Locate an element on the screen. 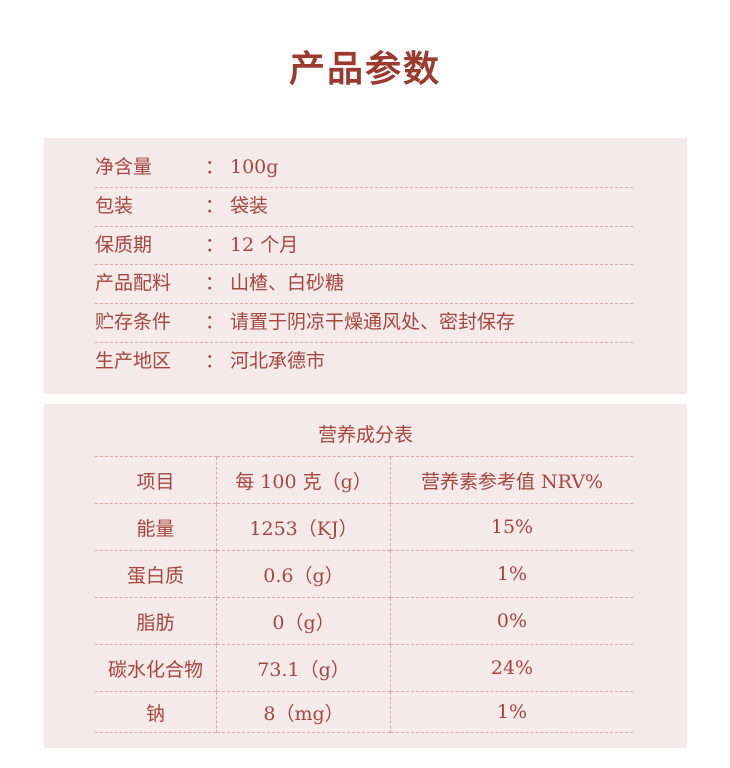  table-cell: 0% is located at coordinates (511, 621).